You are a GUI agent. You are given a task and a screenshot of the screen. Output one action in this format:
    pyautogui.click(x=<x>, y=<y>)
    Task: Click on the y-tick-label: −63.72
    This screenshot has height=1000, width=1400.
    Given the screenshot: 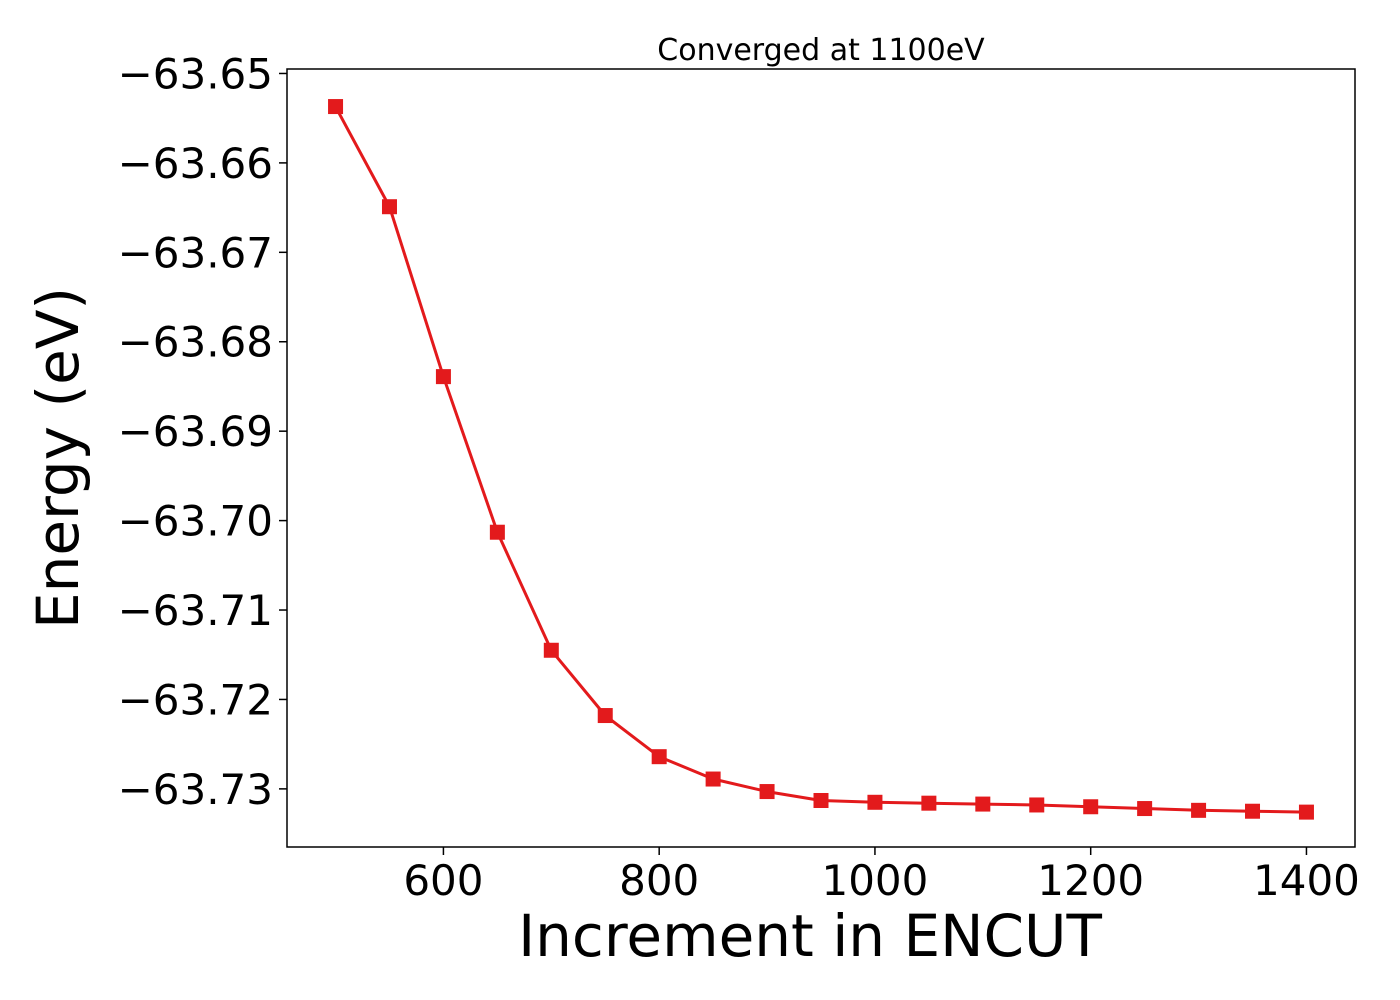 What is the action you would take?
    pyautogui.click(x=195, y=699)
    